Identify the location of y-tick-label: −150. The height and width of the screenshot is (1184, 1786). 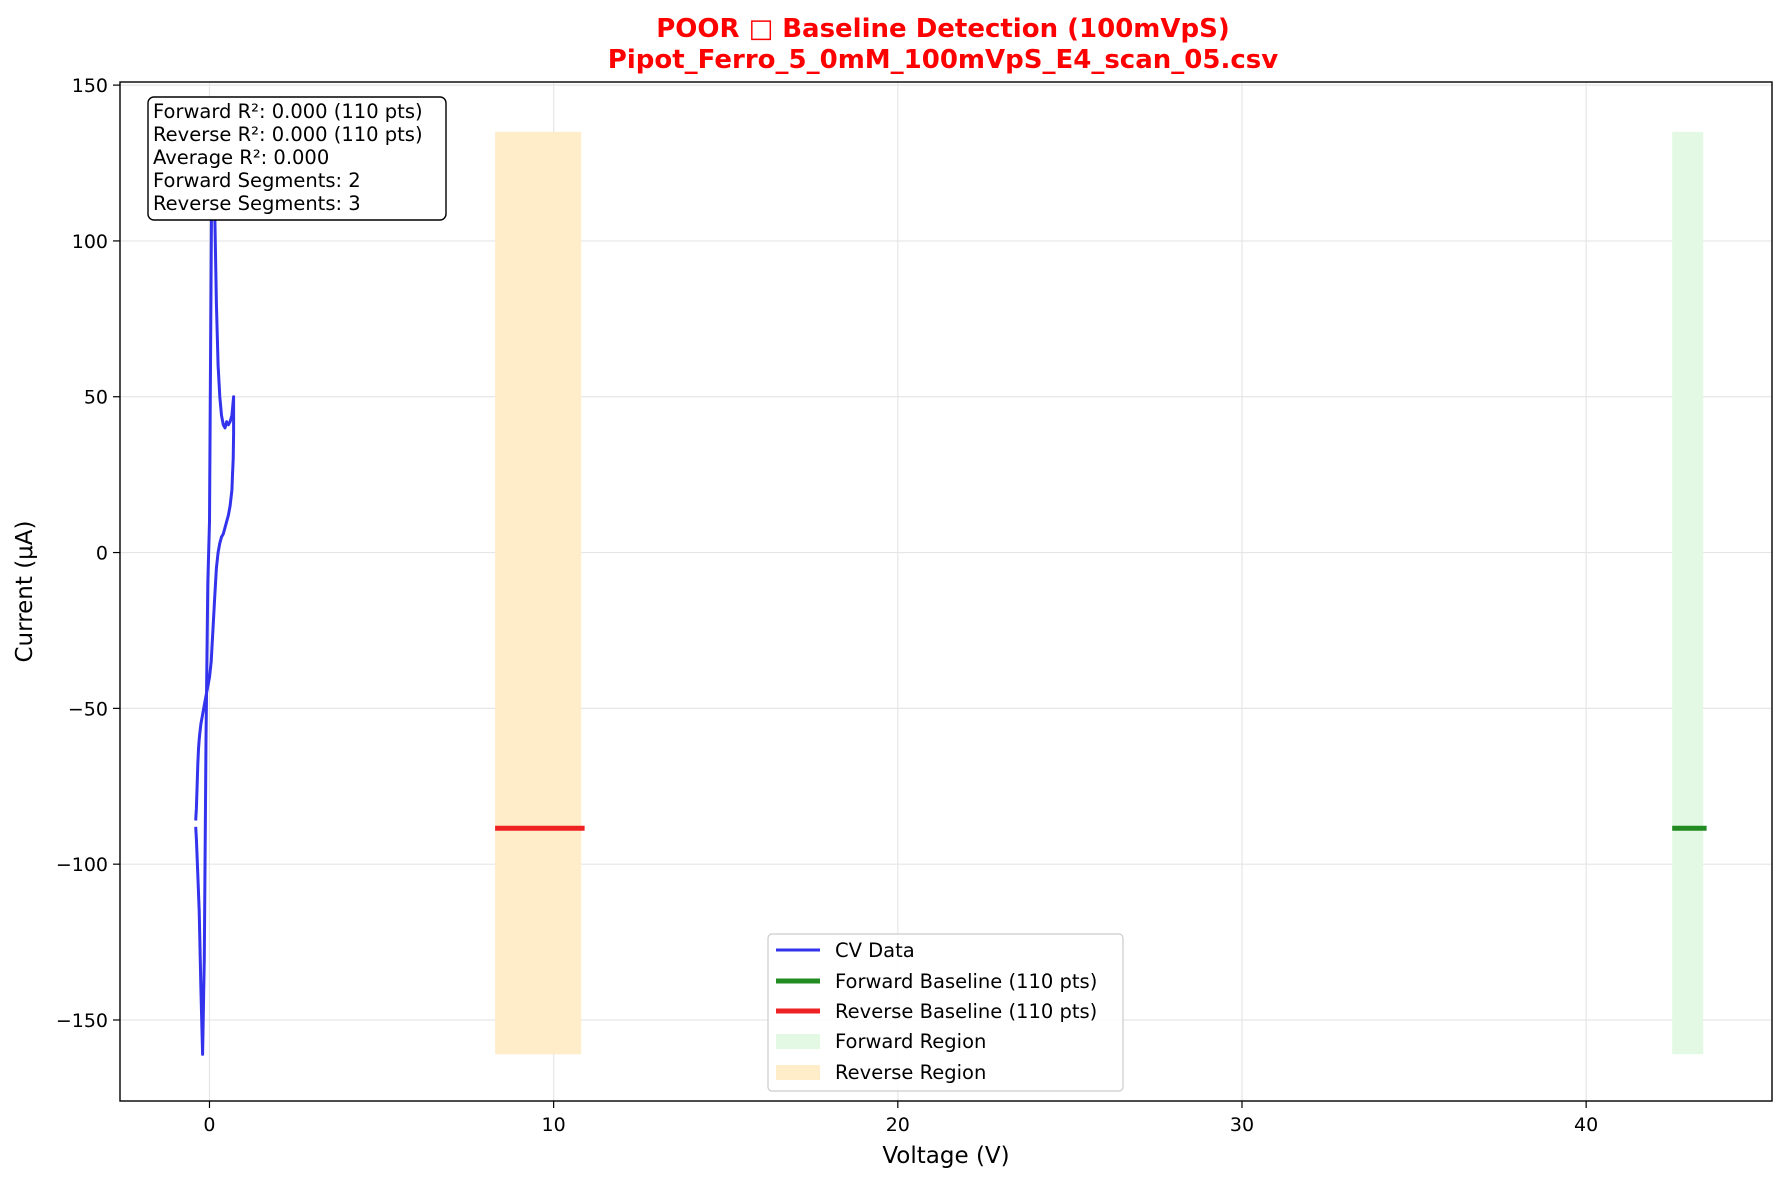
(82, 1021).